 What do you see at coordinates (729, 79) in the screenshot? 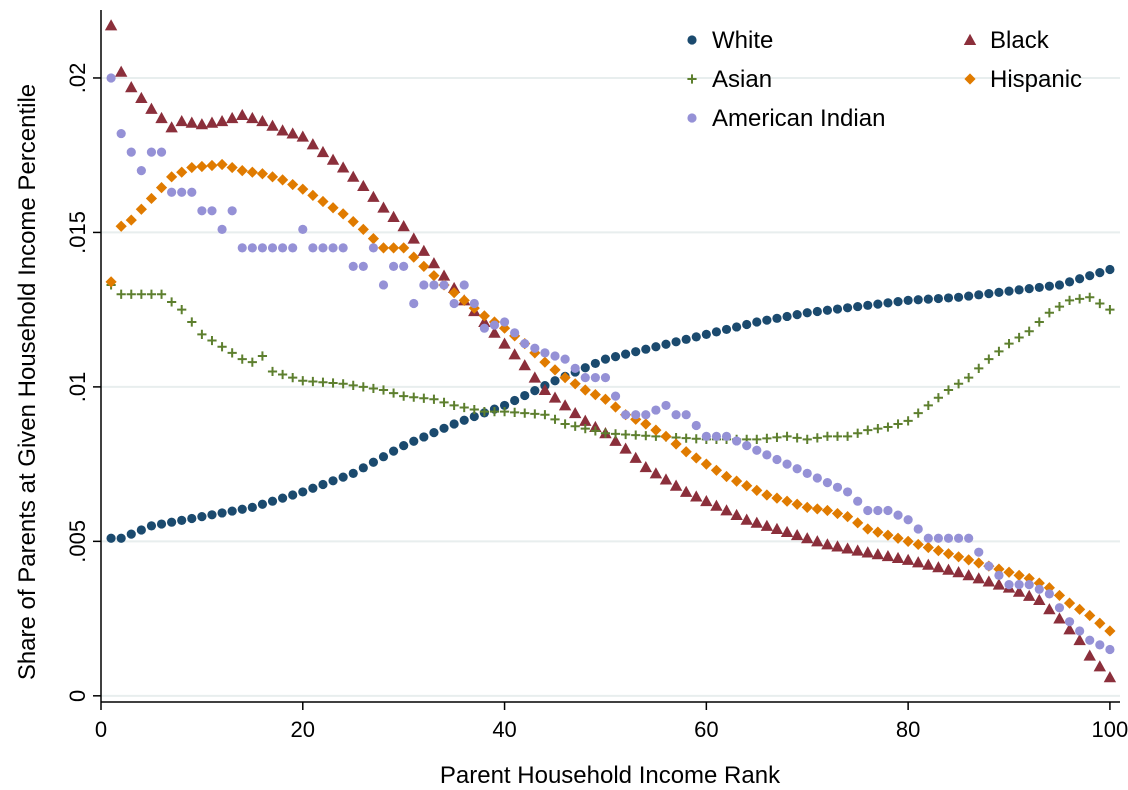
I see `legend-item: Asian` at bounding box center [729, 79].